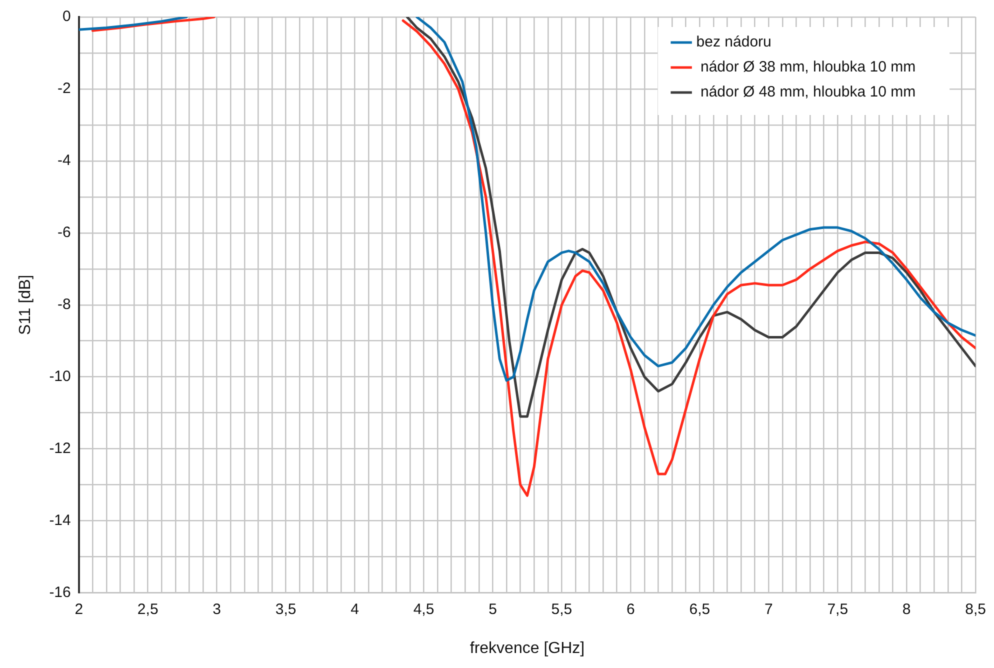 The width and height of the screenshot is (994, 668). Describe the element at coordinates (64, 305) in the screenshot. I see `y-tick-label: -8` at that location.